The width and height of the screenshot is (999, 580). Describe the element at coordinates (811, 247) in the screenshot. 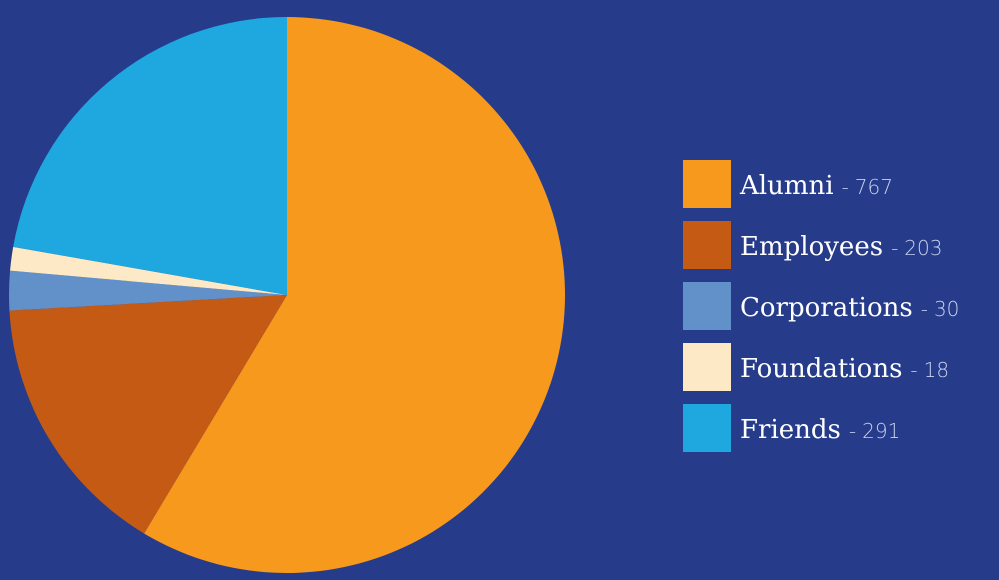

I see `legend-name: Employees` at that location.